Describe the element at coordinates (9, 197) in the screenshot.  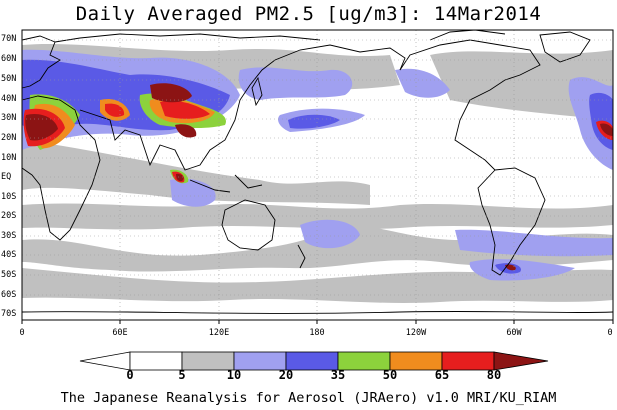
I see `lat-label-10s: 10S` at that location.